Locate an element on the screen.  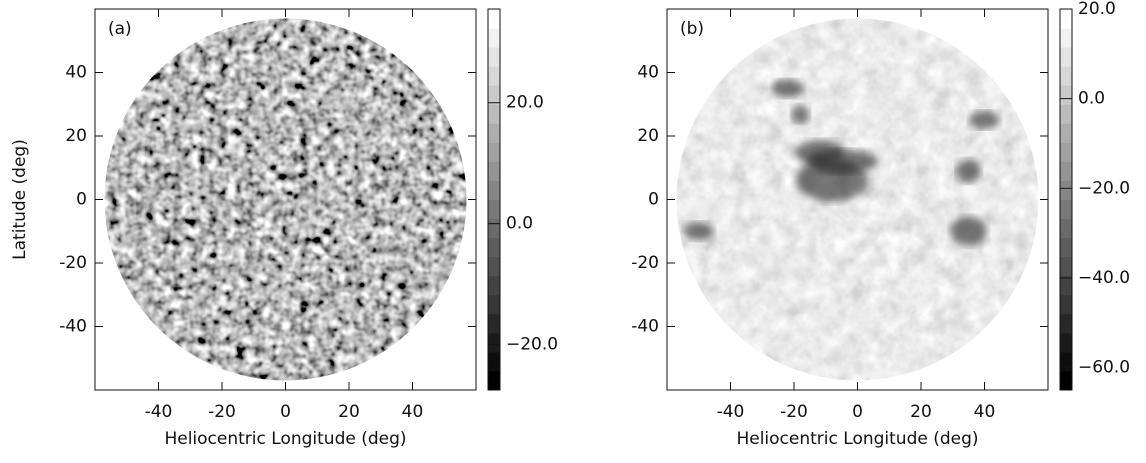
colorbar-tick-label: −40.0 is located at coordinates (1104, 278).